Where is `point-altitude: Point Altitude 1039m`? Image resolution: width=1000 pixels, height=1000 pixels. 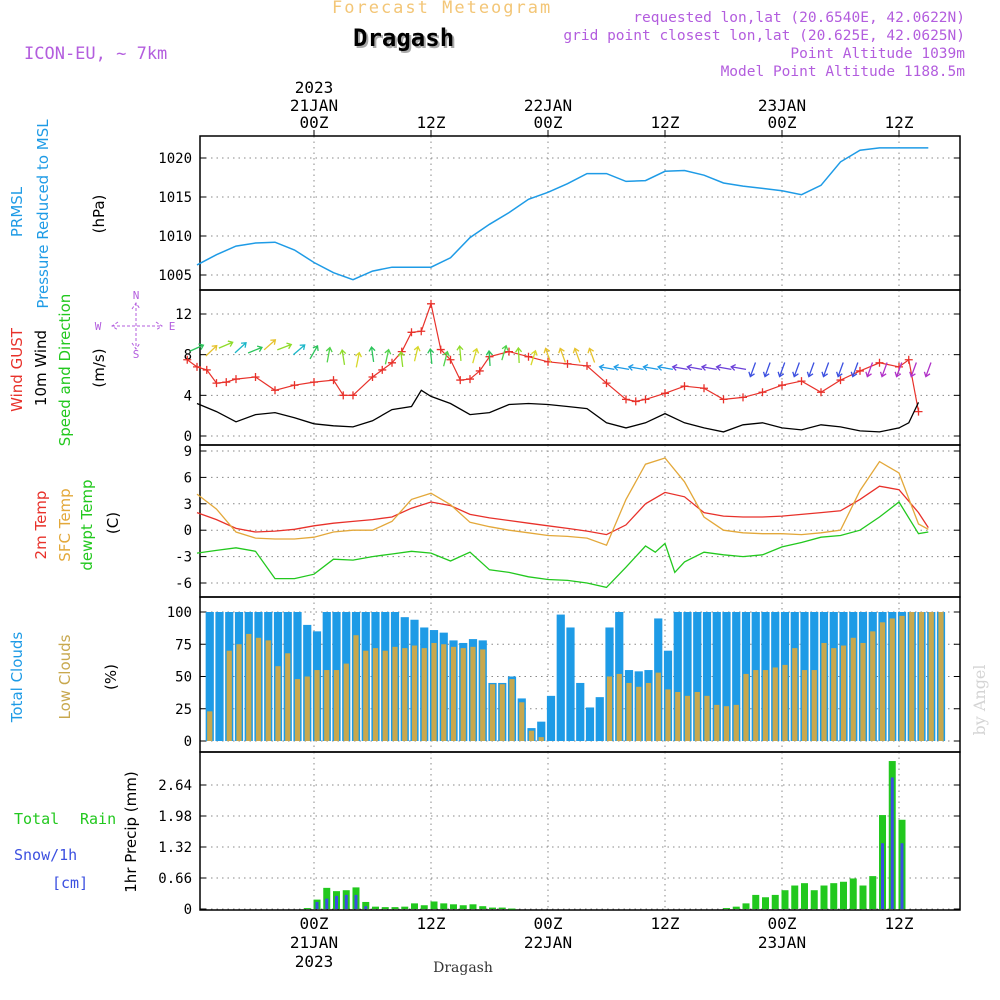
point-altitude: Point Altitude 1039m is located at coordinates (877, 54).